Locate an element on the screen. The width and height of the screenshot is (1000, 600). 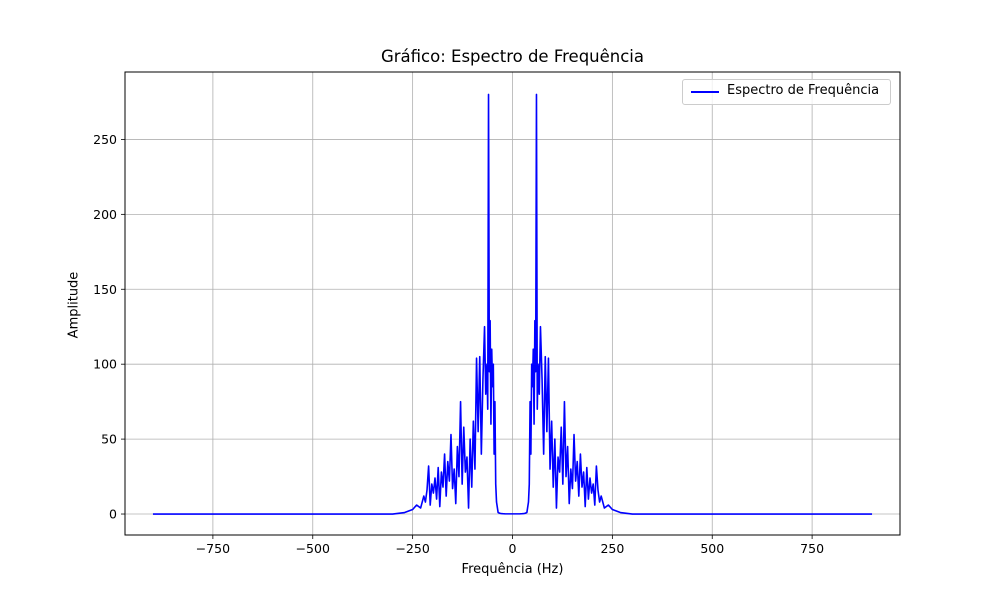
x-tick-label: 250 is located at coordinates (612, 548).